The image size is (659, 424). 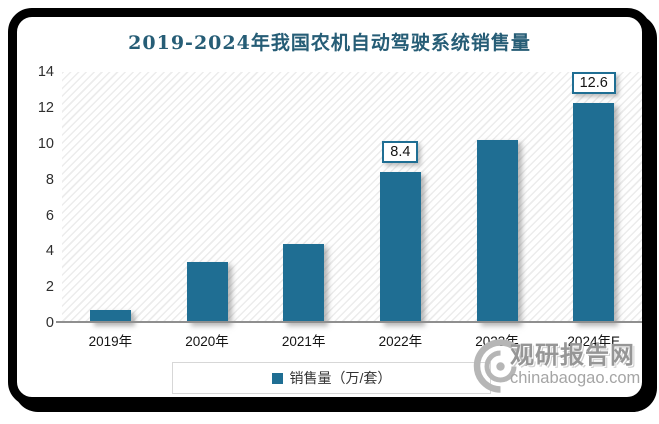 What do you see at coordinates (110, 341) in the screenshot?
I see `x-tick: 2019年` at bounding box center [110, 341].